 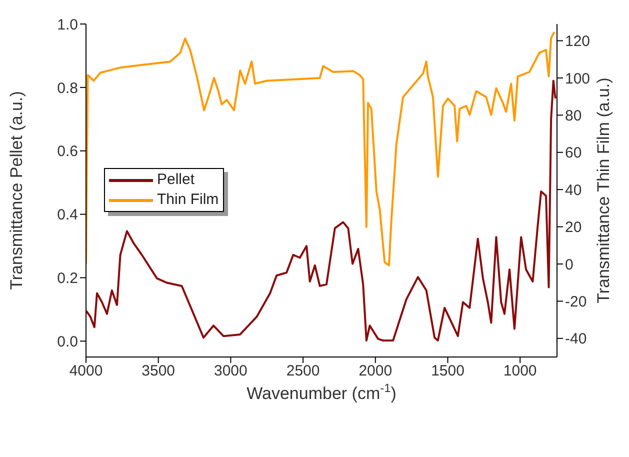 What do you see at coordinates (577, 41) in the screenshot?
I see `y2-tick-label: 120` at bounding box center [577, 41].